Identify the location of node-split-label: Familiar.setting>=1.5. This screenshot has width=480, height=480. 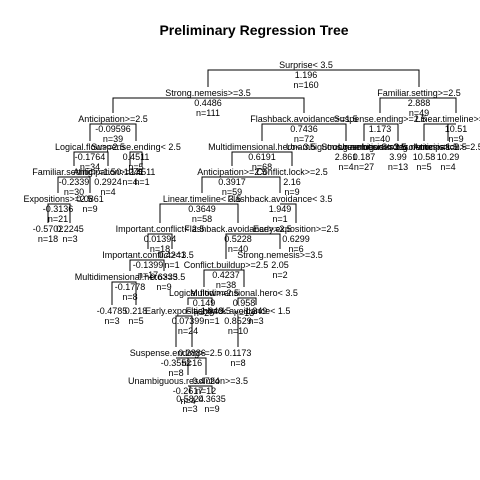
(74, 172).